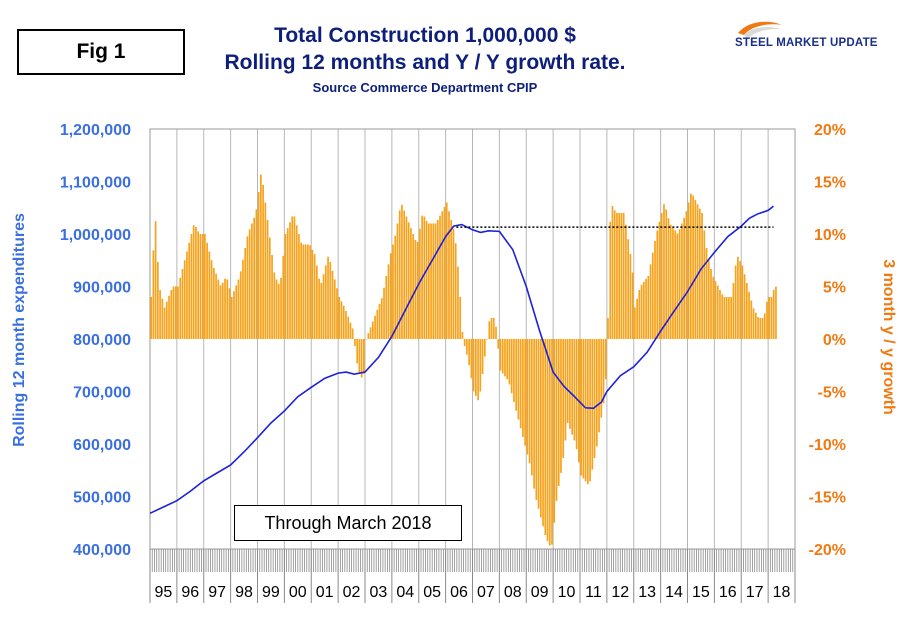 This screenshot has height=622, width=910. What do you see at coordinates (102, 445) in the screenshot?
I see `left-tick-label: 600,000` at bounding box center [102, 445].